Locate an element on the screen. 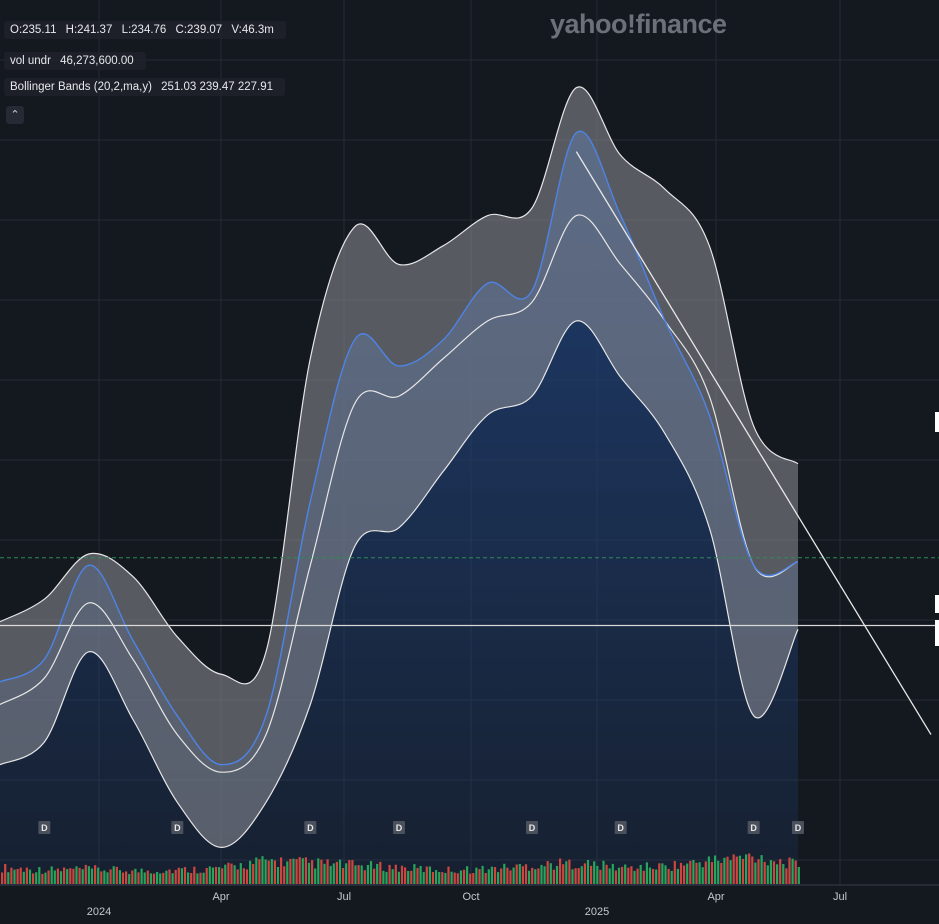  x-tick-label: Apr is located at coordinates (716, 897).